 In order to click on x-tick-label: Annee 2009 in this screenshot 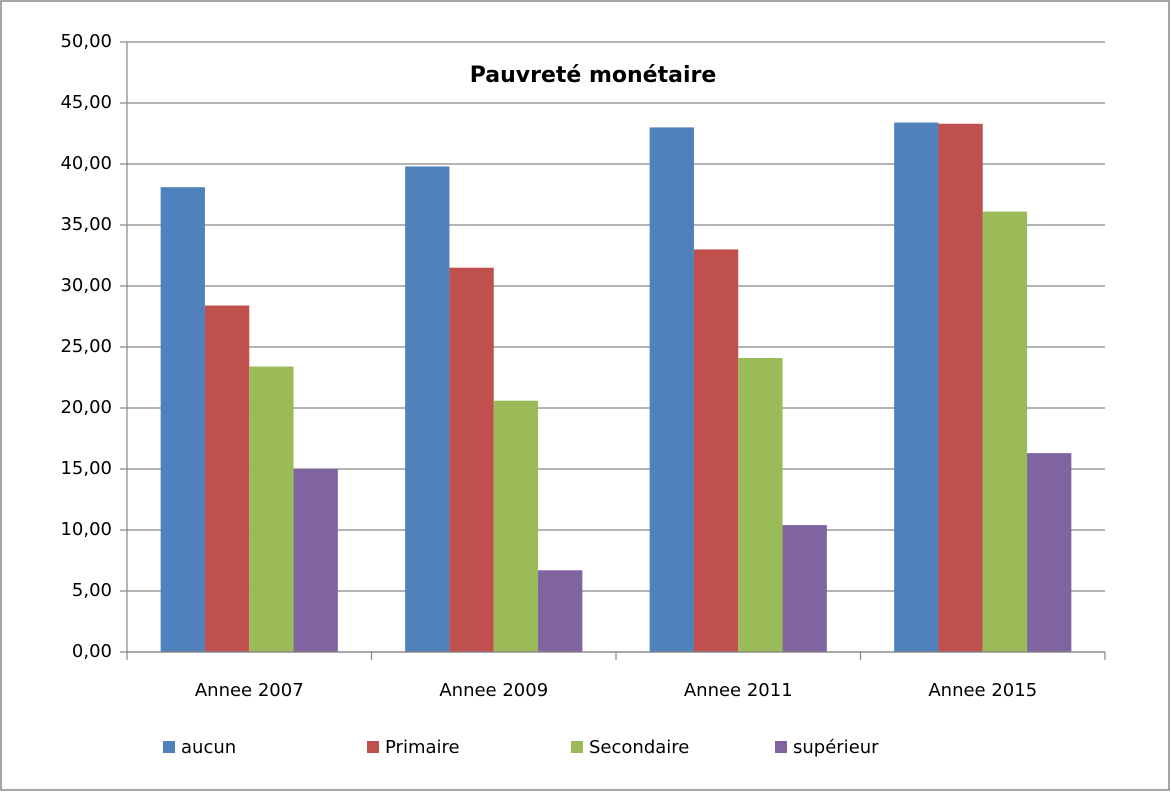, I will do `click(493, 690)`.